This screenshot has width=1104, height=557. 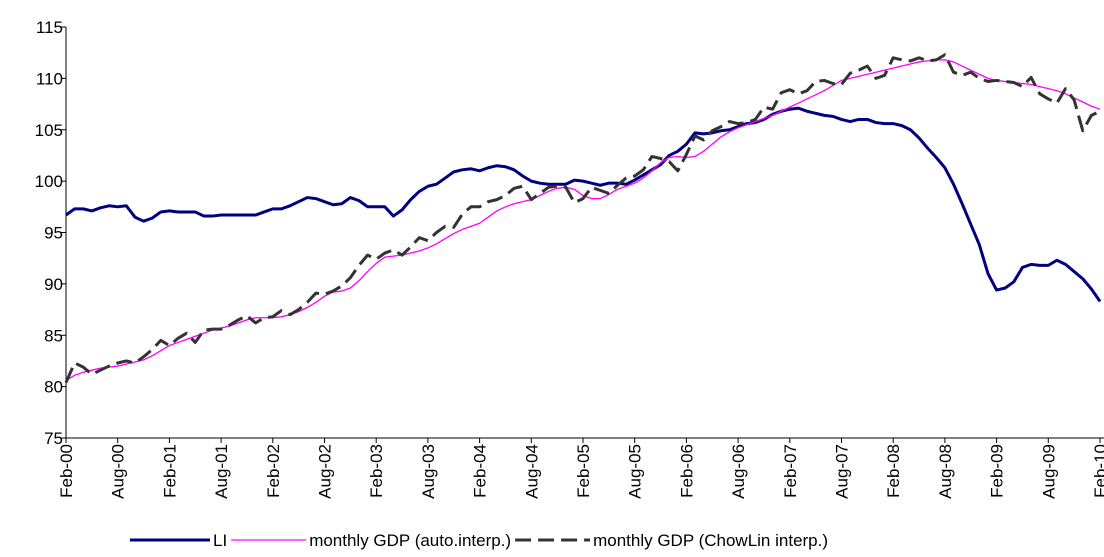 I want to click on y-tick-label: 115, so click(x=49, y=27).